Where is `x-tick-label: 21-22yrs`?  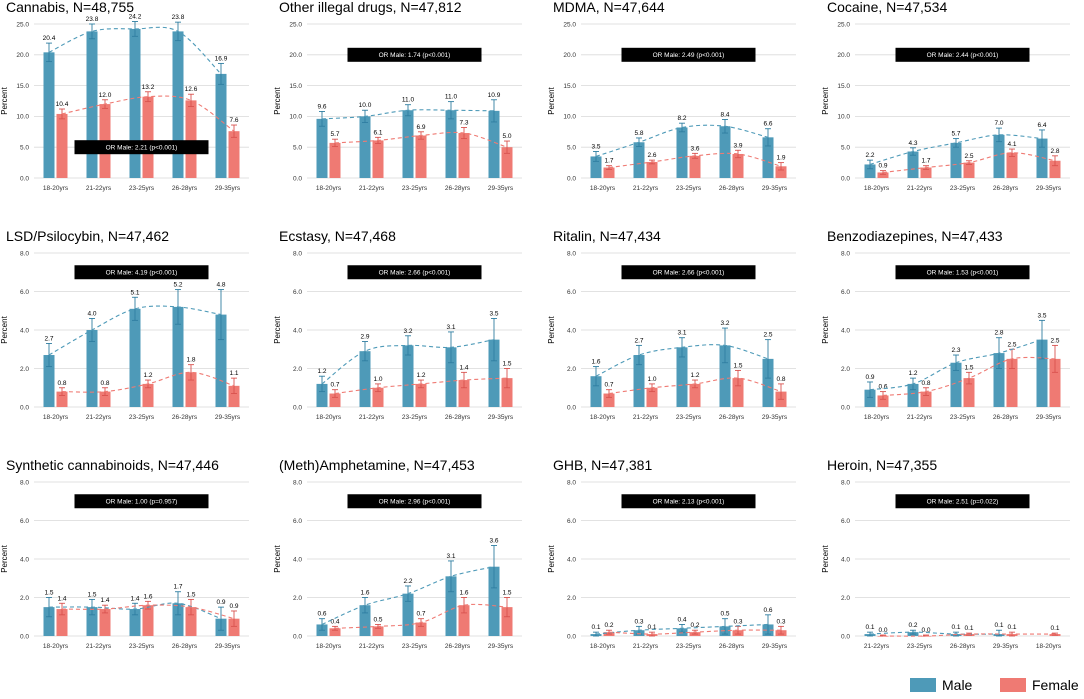 x-tick-label: 21-22yrs is located at coordinates (372, 646).